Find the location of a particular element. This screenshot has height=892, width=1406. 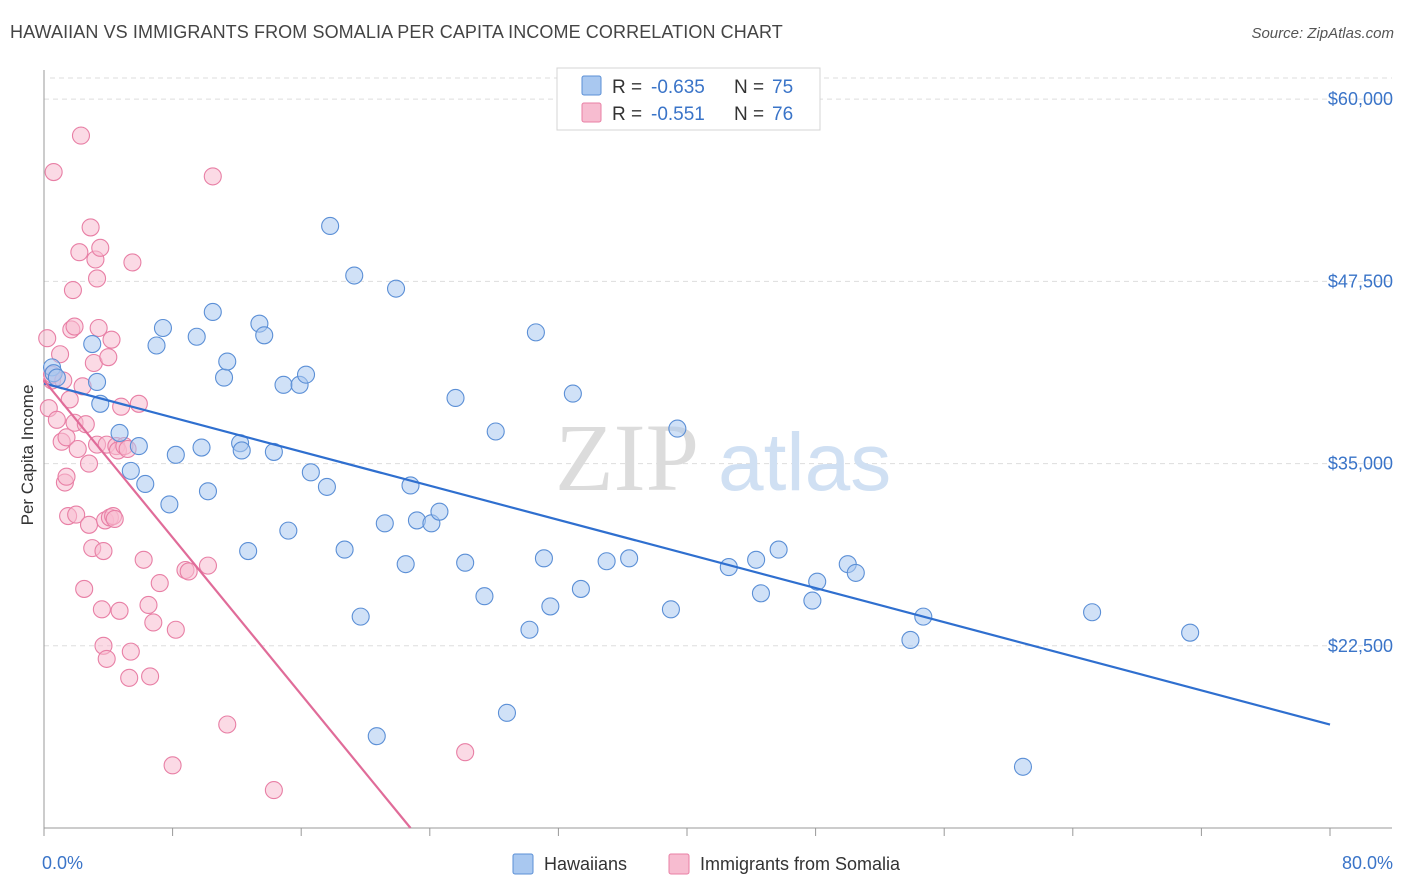

bottom-legend-label-somalia: Immigrants from Somalia is located at coordinates (800, 864).